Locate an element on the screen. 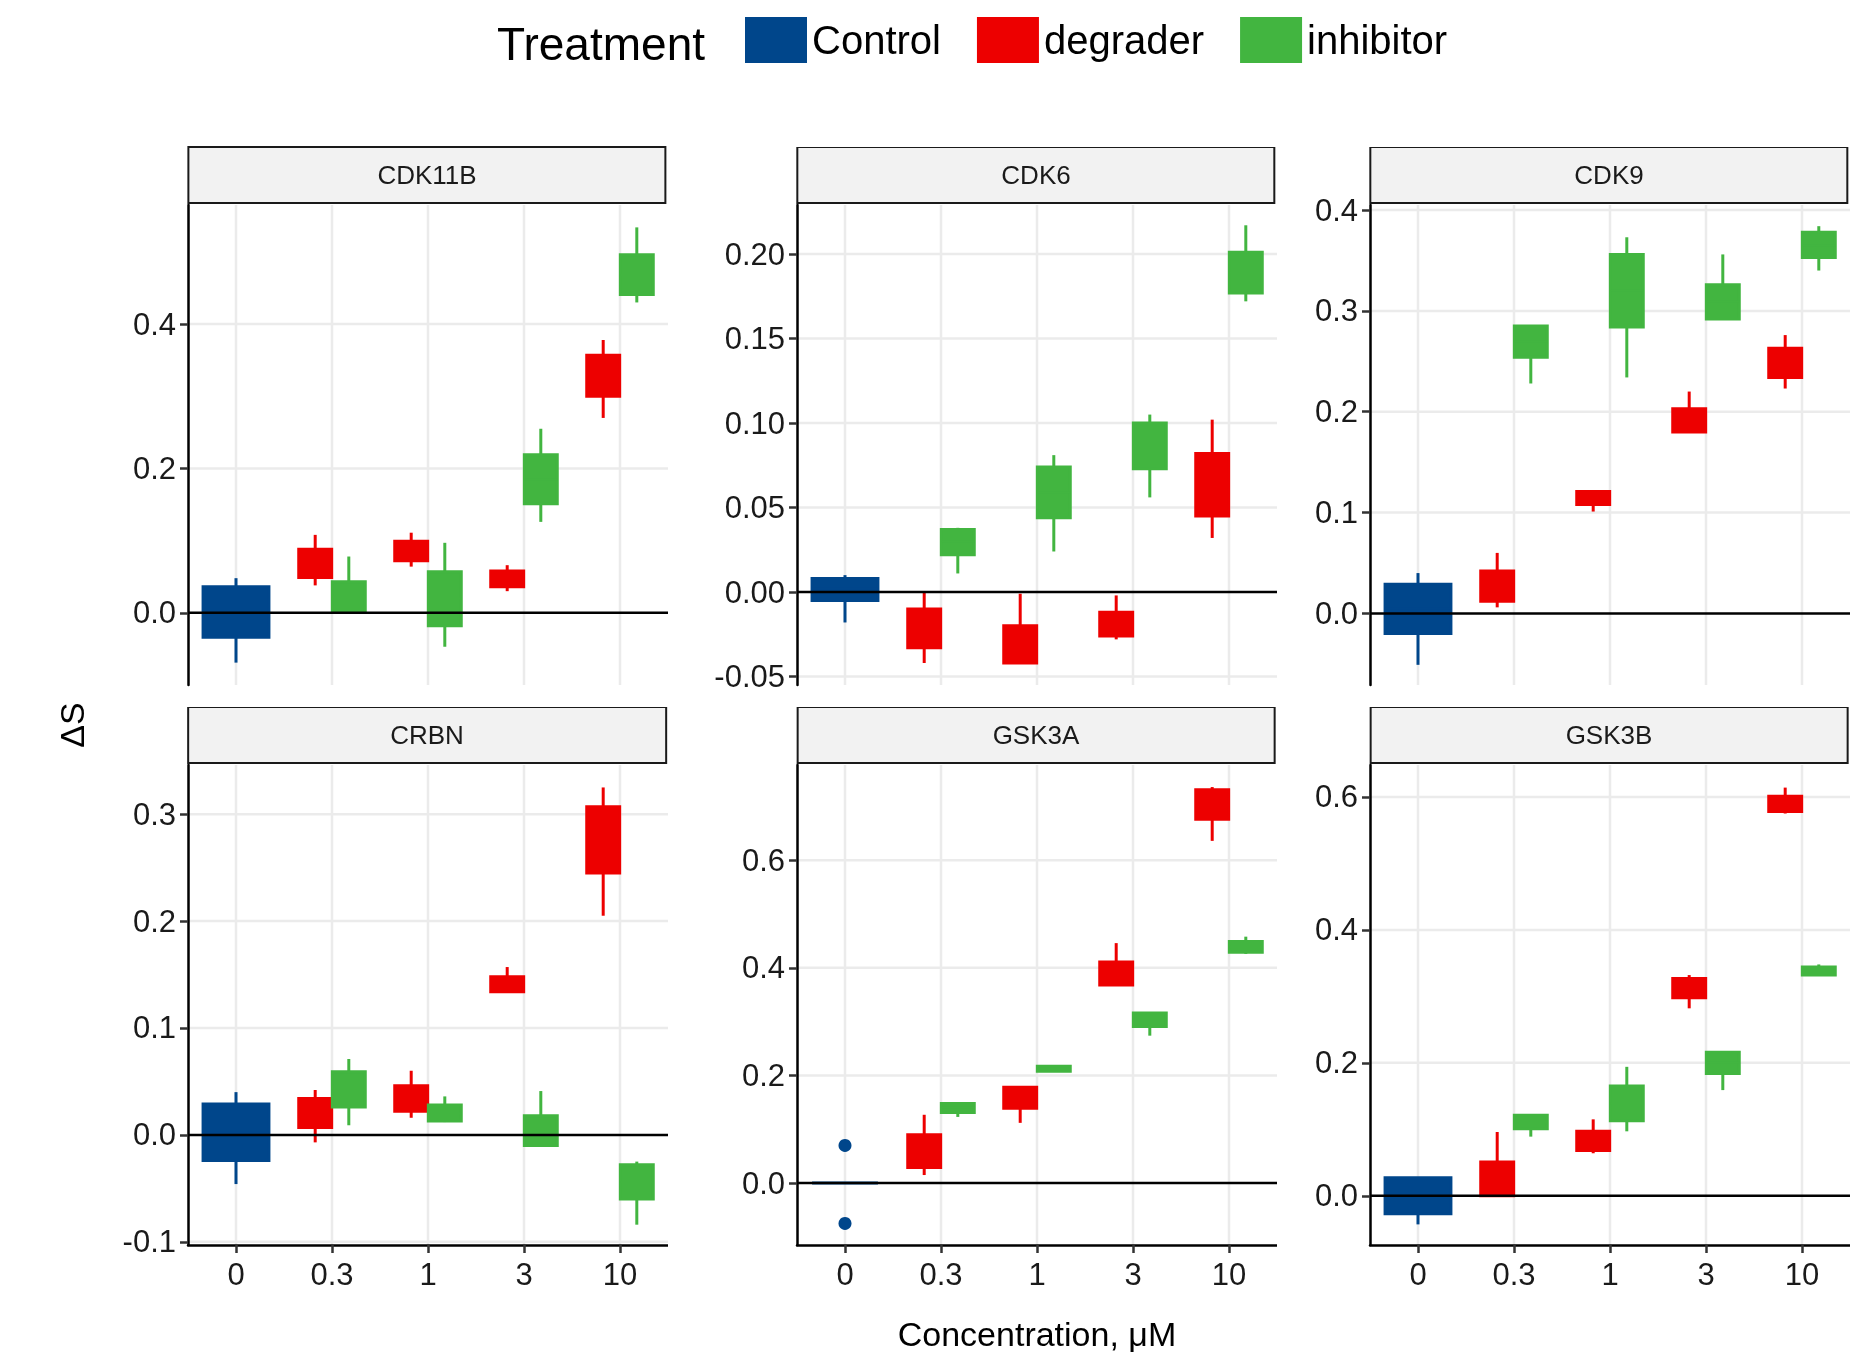 The height and width of the screenshot is (1360, 1850). chart-title: CDK9 is located at coordinates (1609, 175).